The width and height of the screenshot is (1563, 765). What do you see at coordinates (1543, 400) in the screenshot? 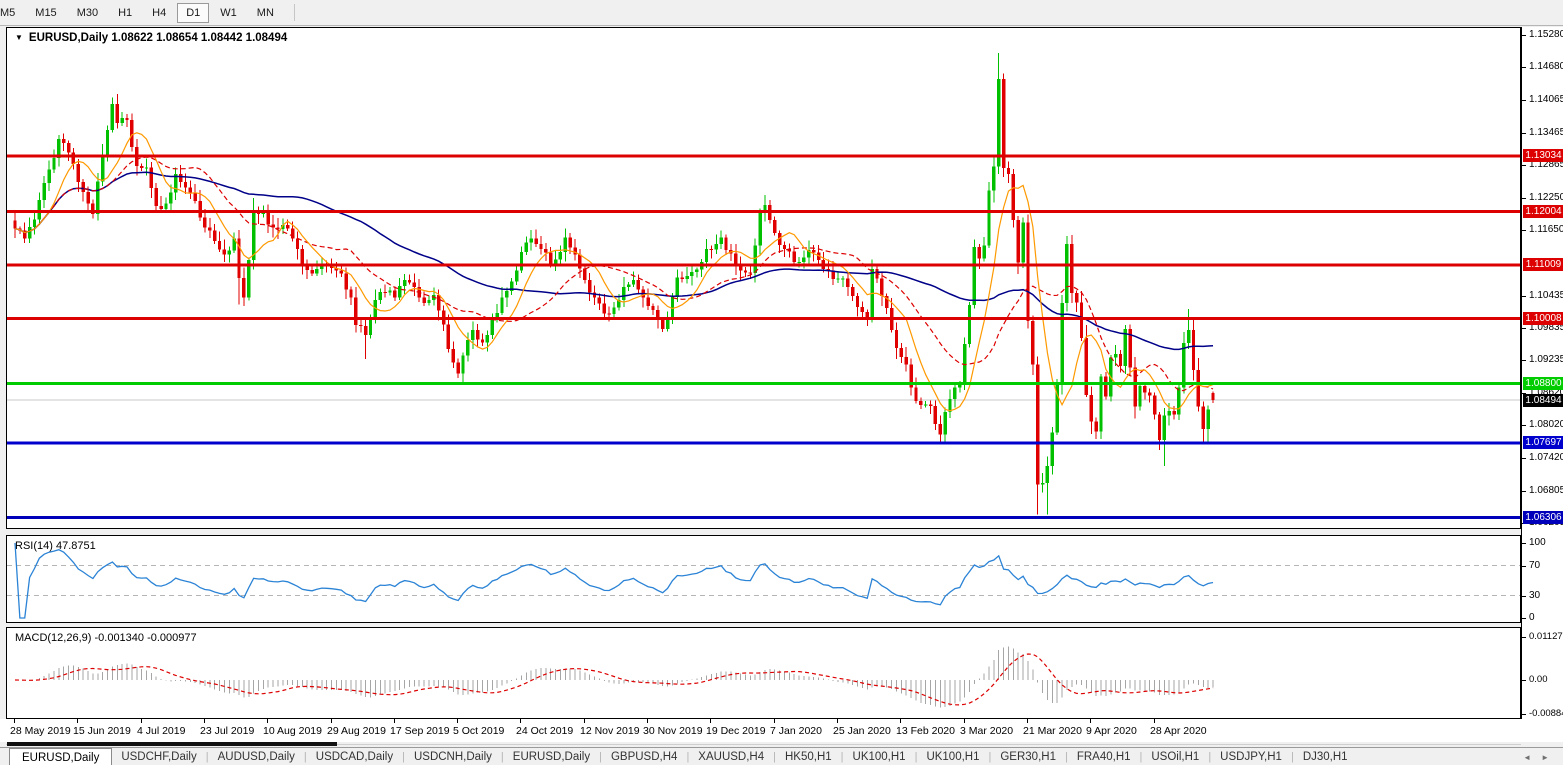
I see `current-price-label: 1.08494` at bounding box center [1543, 400].